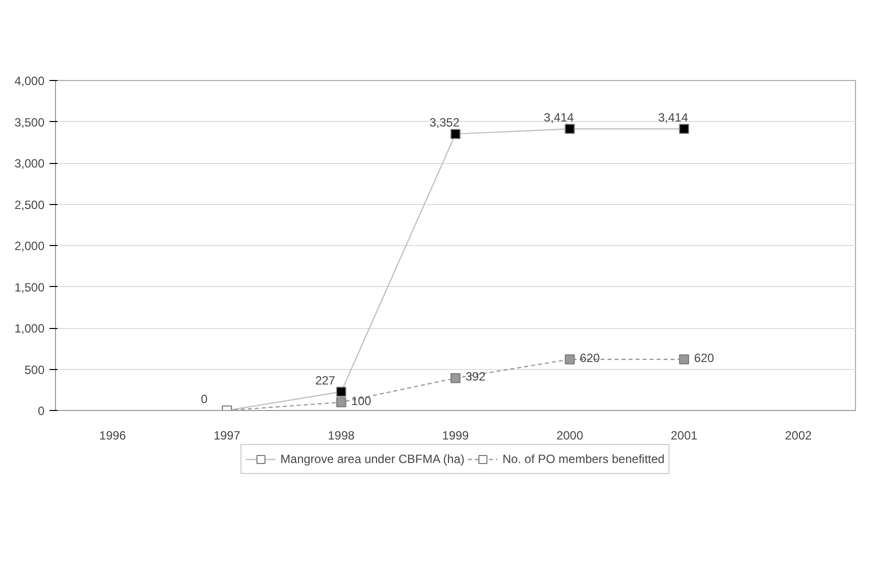 Image resolution: width=895 pixels, height=584 pixels. What do you see at coordinates (325, 380) in the screenshot?
I see `data-label: 227` at bounding box center [325, 380].